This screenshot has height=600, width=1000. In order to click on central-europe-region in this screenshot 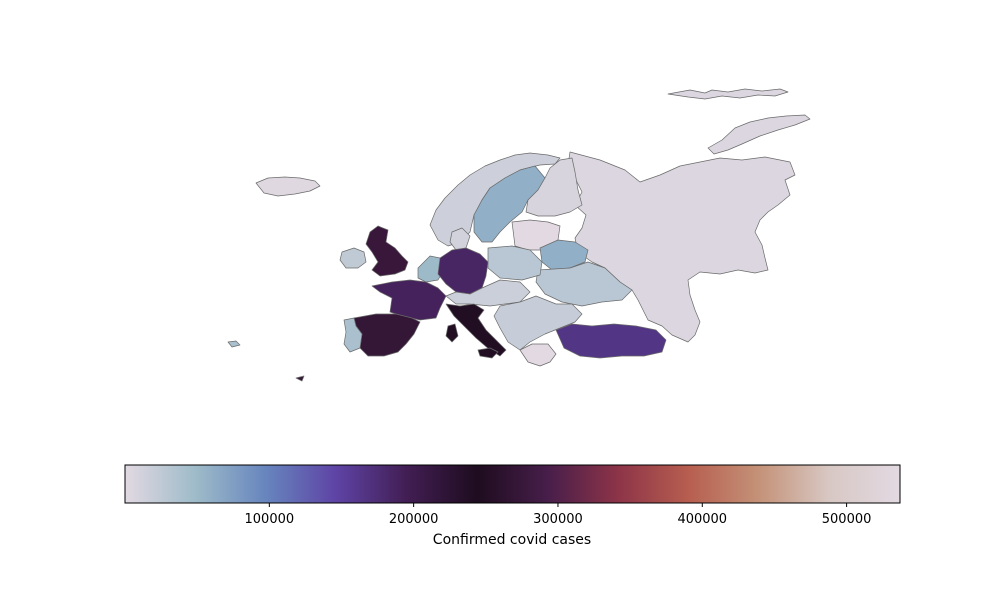, I will do `click(488, 293)`.